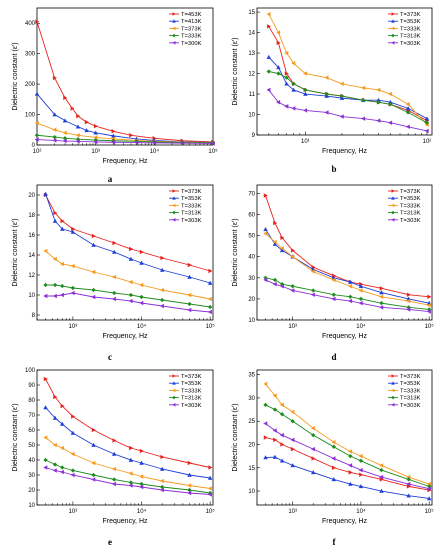  What do you see at coordinates (191, 192) in the screenshot?
I see `legend-label: T=373K` at bounding box center [191, 192].